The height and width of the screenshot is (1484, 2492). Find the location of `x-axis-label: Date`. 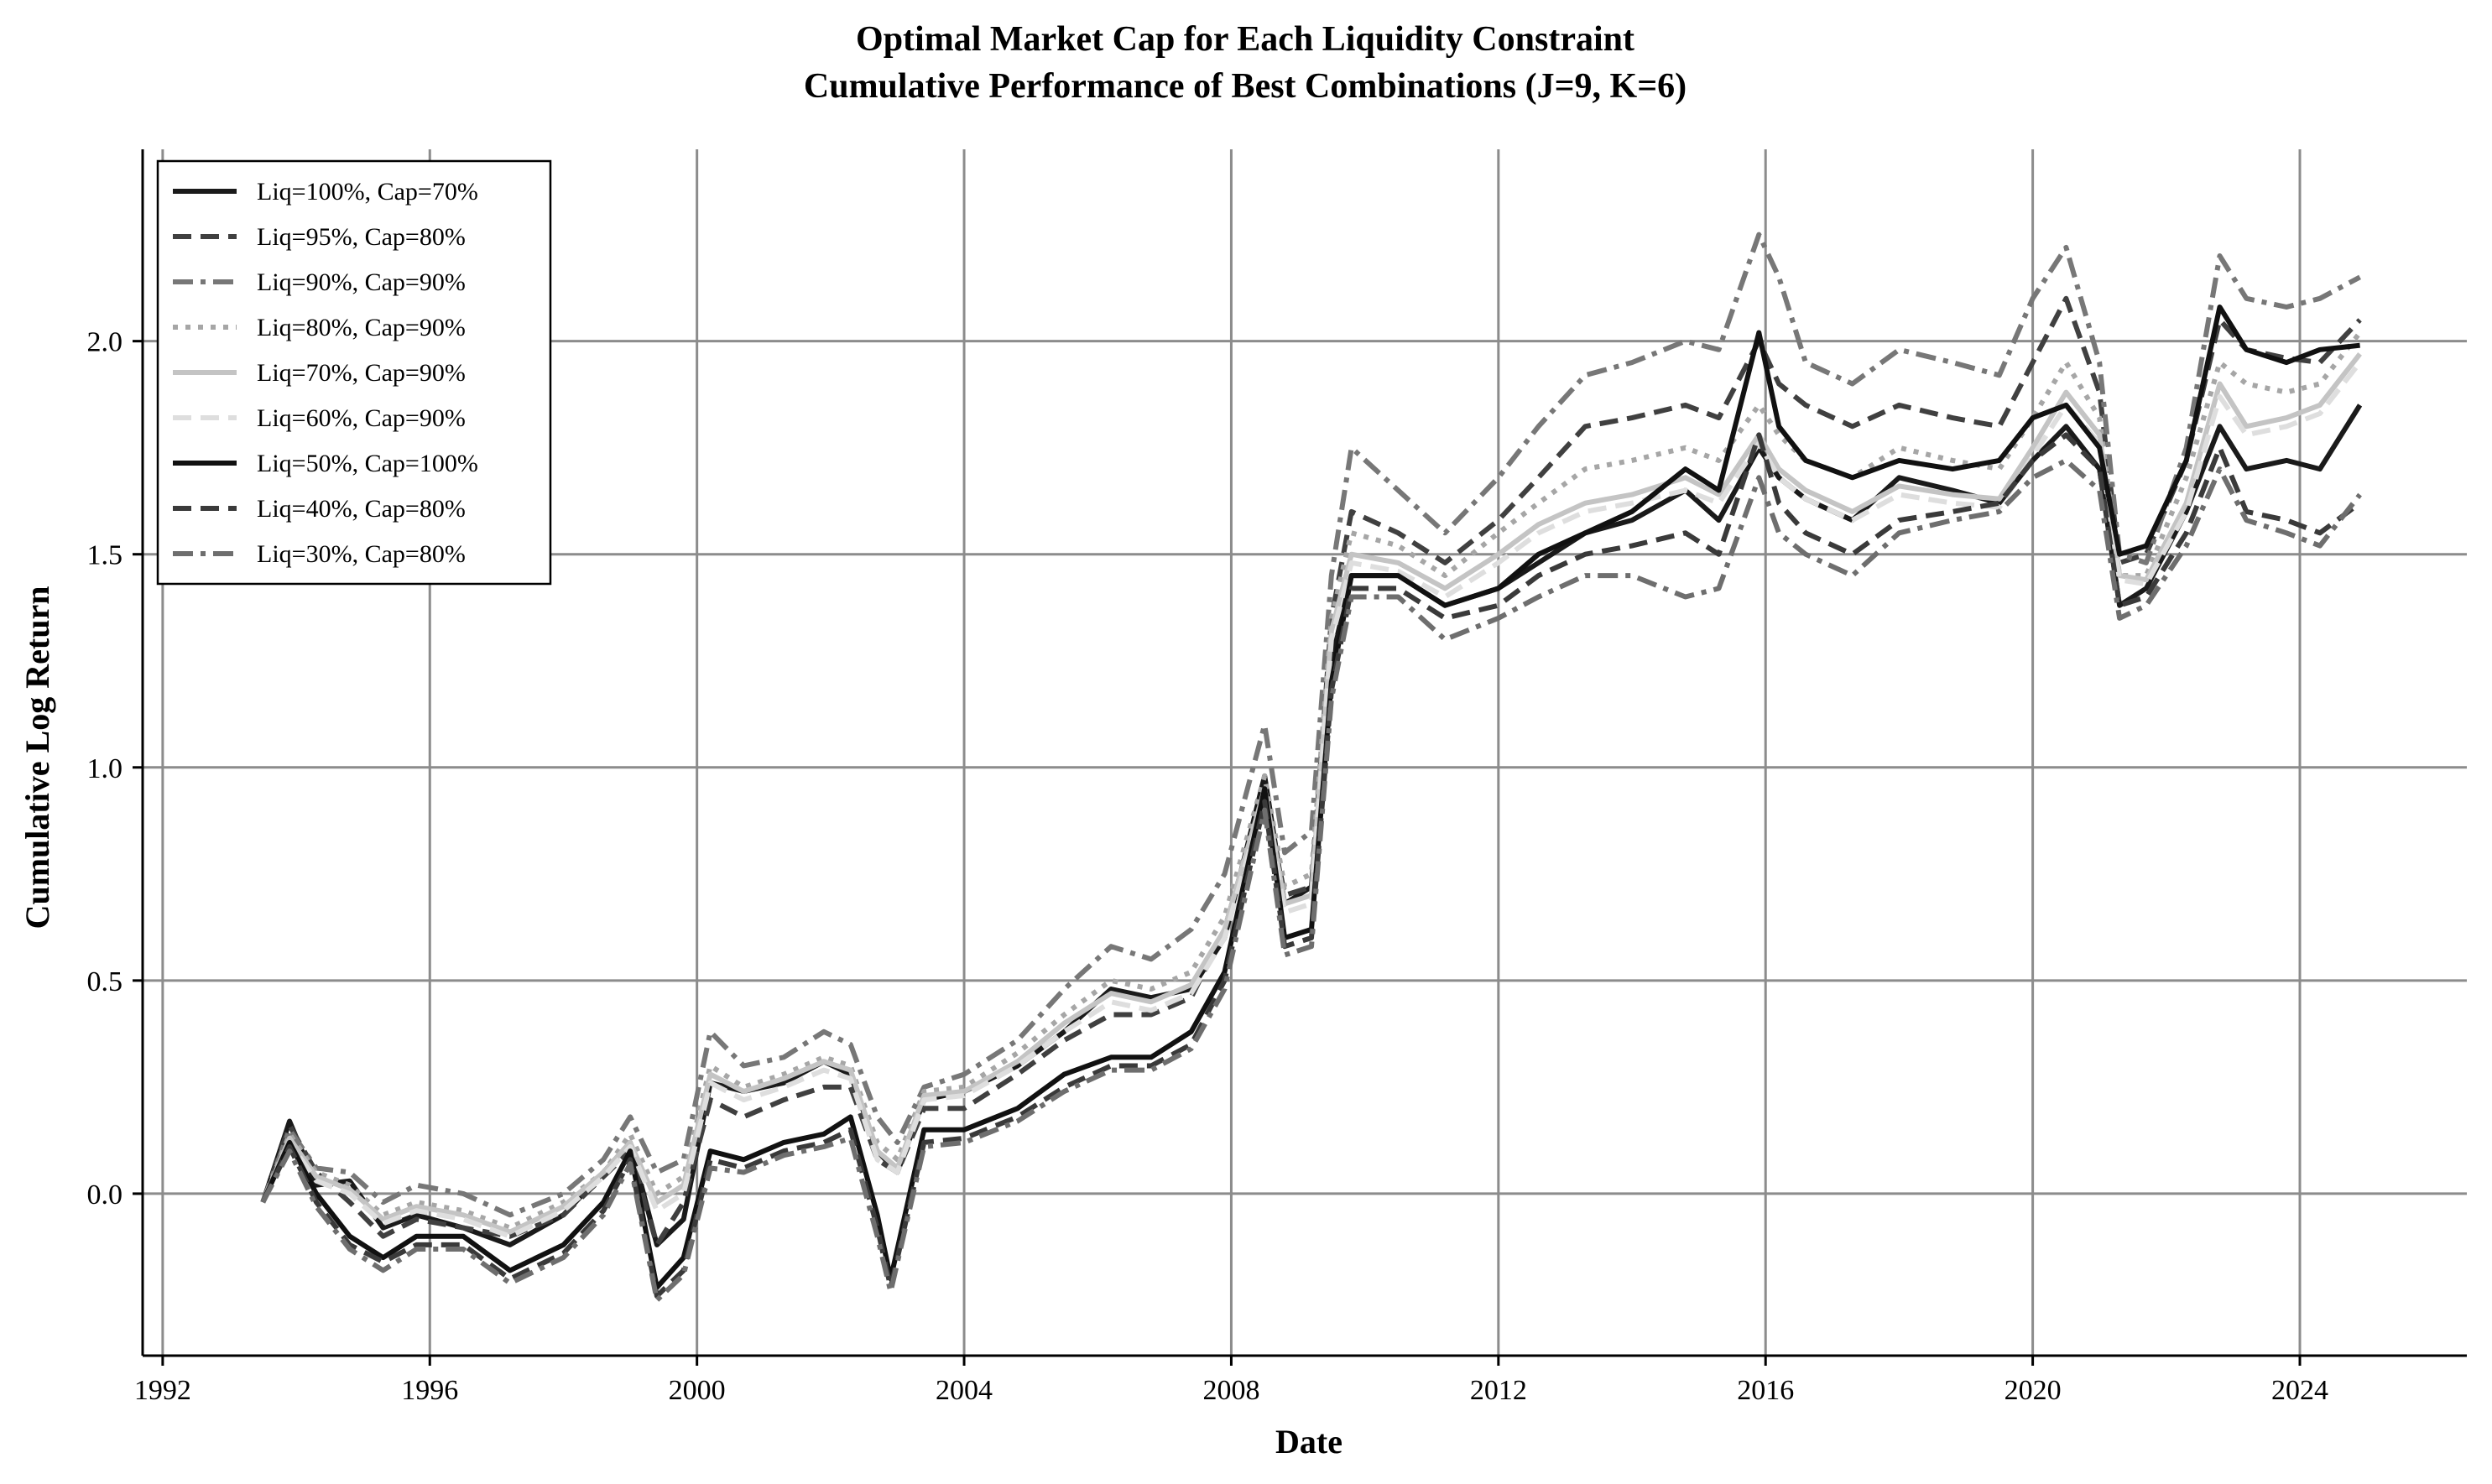

x-axis-label: Date is located at coordinates (1308, 1442).